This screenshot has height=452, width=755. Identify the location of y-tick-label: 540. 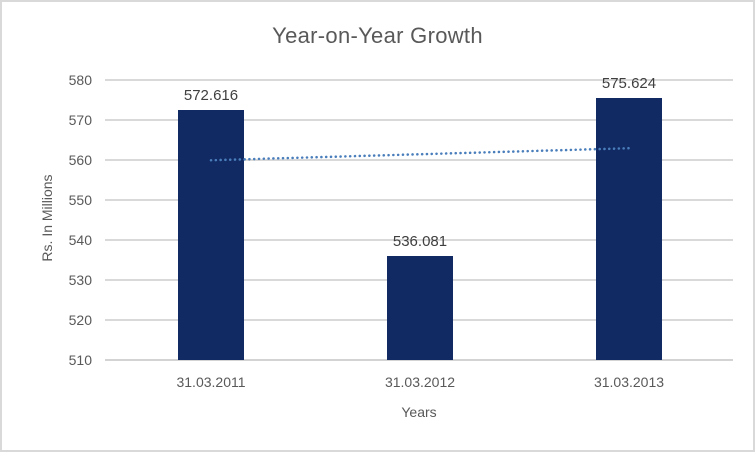
(80, 240).